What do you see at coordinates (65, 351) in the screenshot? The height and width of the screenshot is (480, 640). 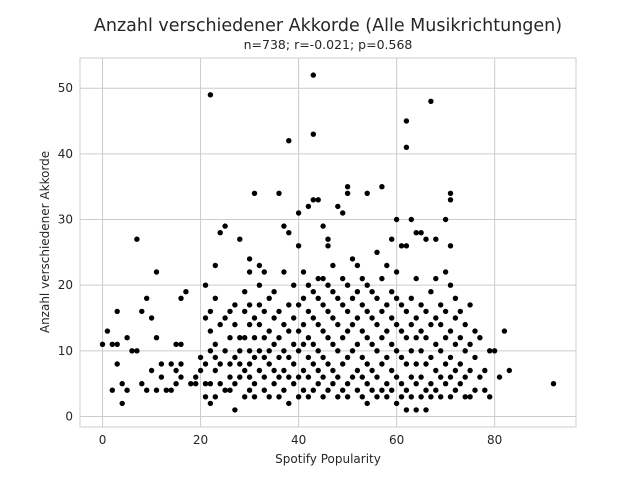 I see `y-tick-label: 10` at bounding box center [65, 351].